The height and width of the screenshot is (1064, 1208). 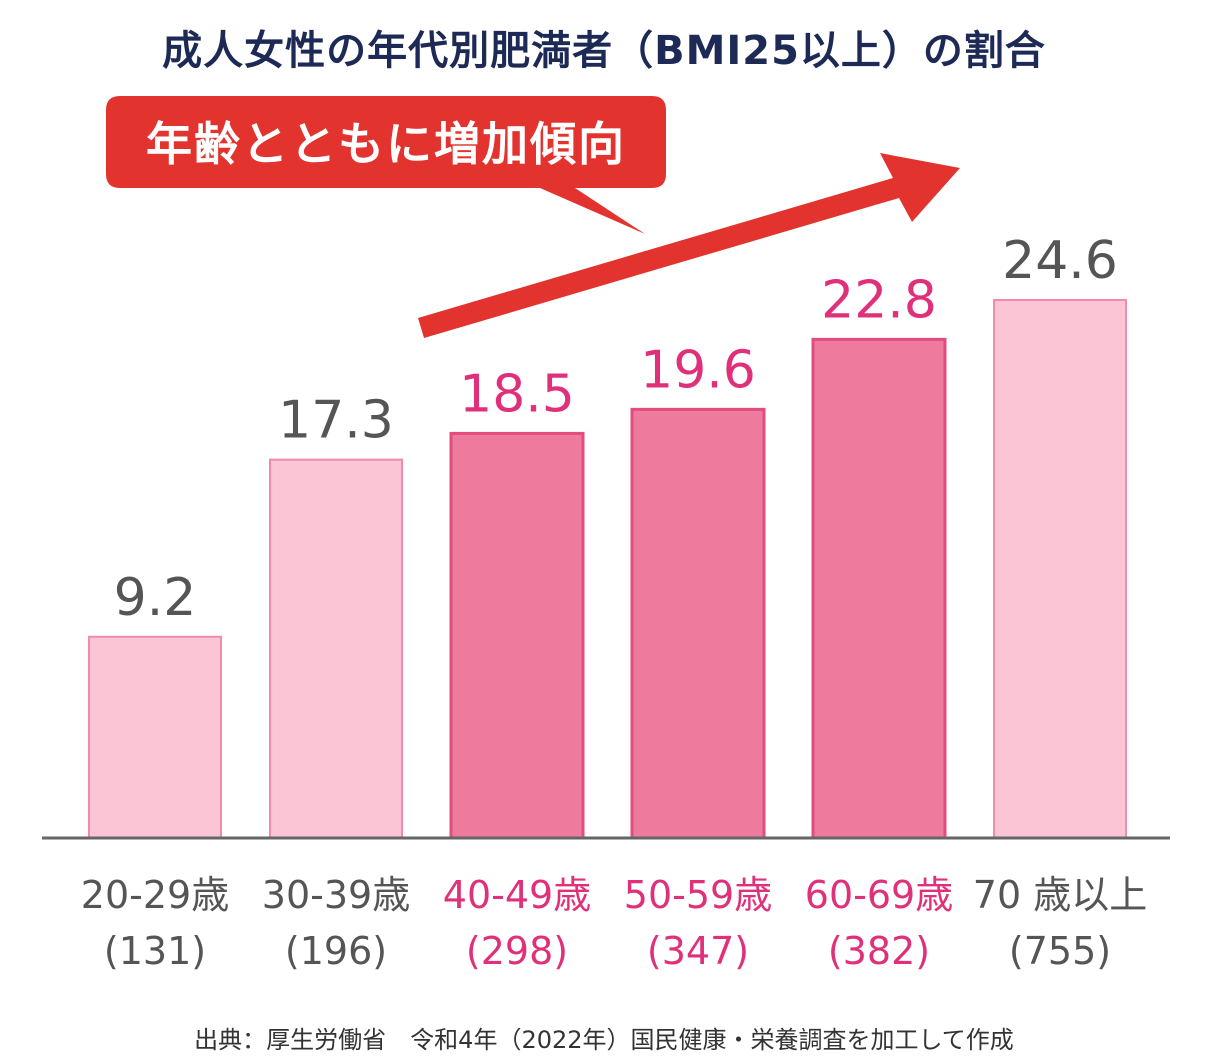 What do you see at coordinates (336, 895) in the screenshot?
I see `category-label-1: 30-39歳` at bounding box center [336, 895].